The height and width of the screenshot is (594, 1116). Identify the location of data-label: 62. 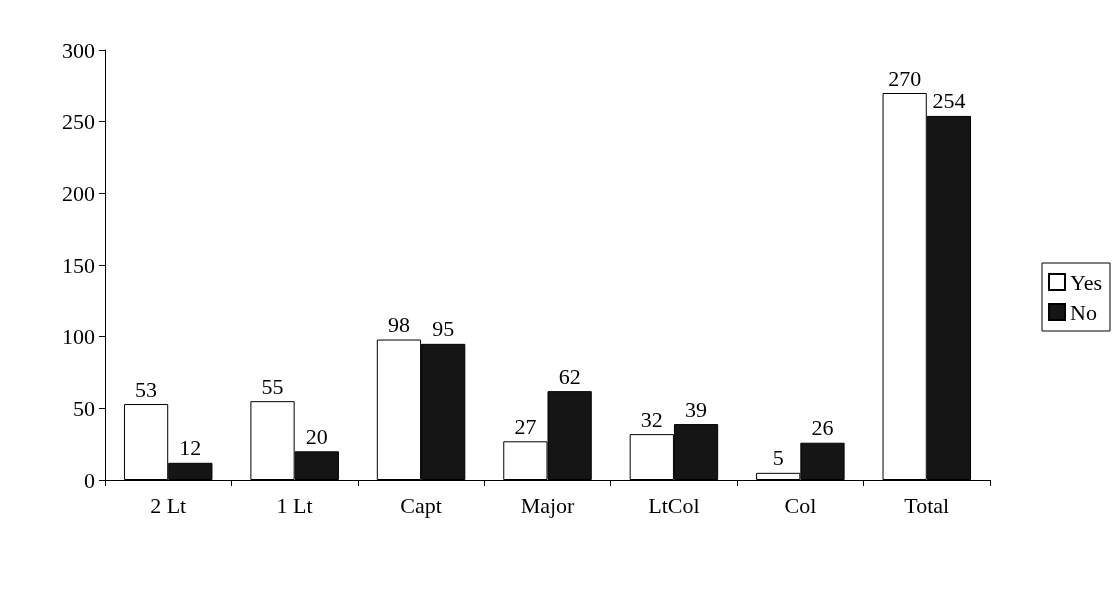
(569, 376).